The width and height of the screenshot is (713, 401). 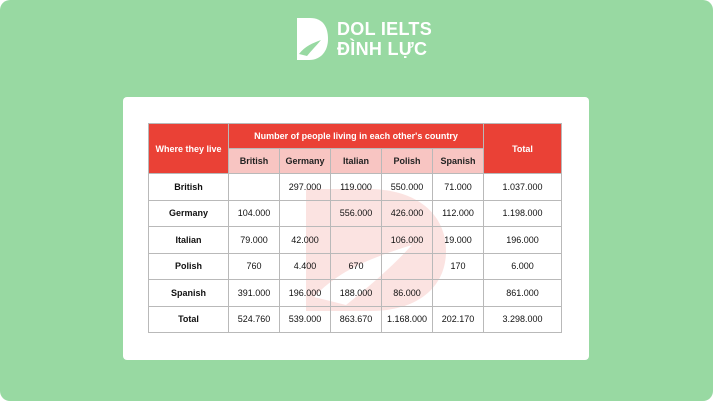 What do you see at coordinates (254, 266) in the screenshot?
I see `table-cell: 760` at bounding box center [254, 266].